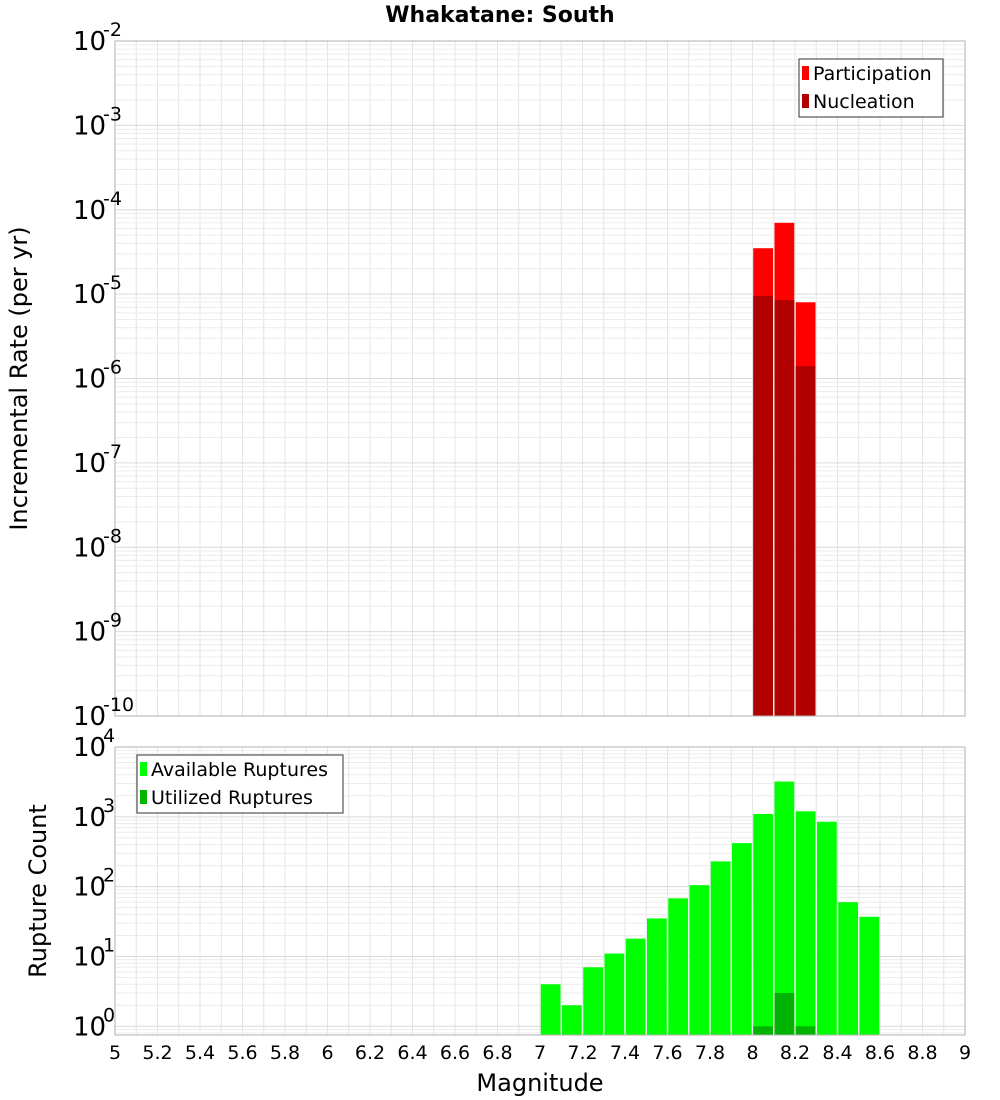 The image size is (1000, 1100). I want to click on y-axis-title: Rupture Count, so click(38, 891).